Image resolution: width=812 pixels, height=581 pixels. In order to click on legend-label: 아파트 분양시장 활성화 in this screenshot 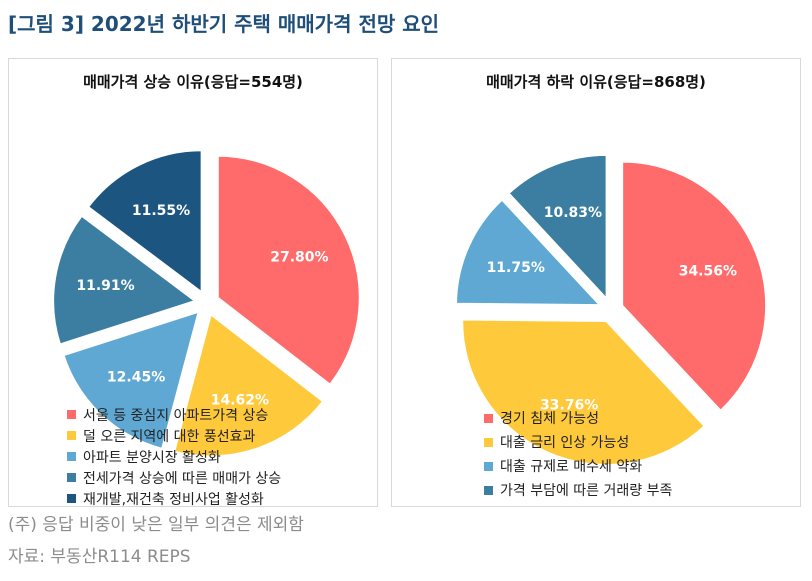, I will do `click(152, 457)`.